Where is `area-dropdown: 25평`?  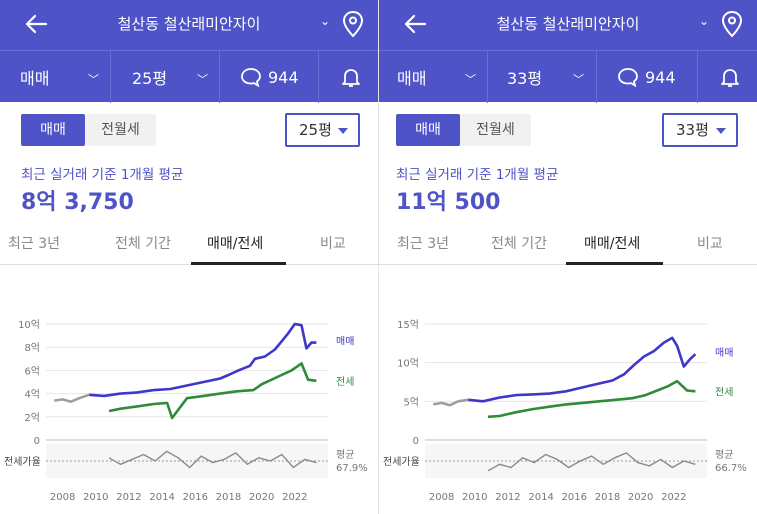 area-dropdown: 25평 is located at coordinates (149, 77).